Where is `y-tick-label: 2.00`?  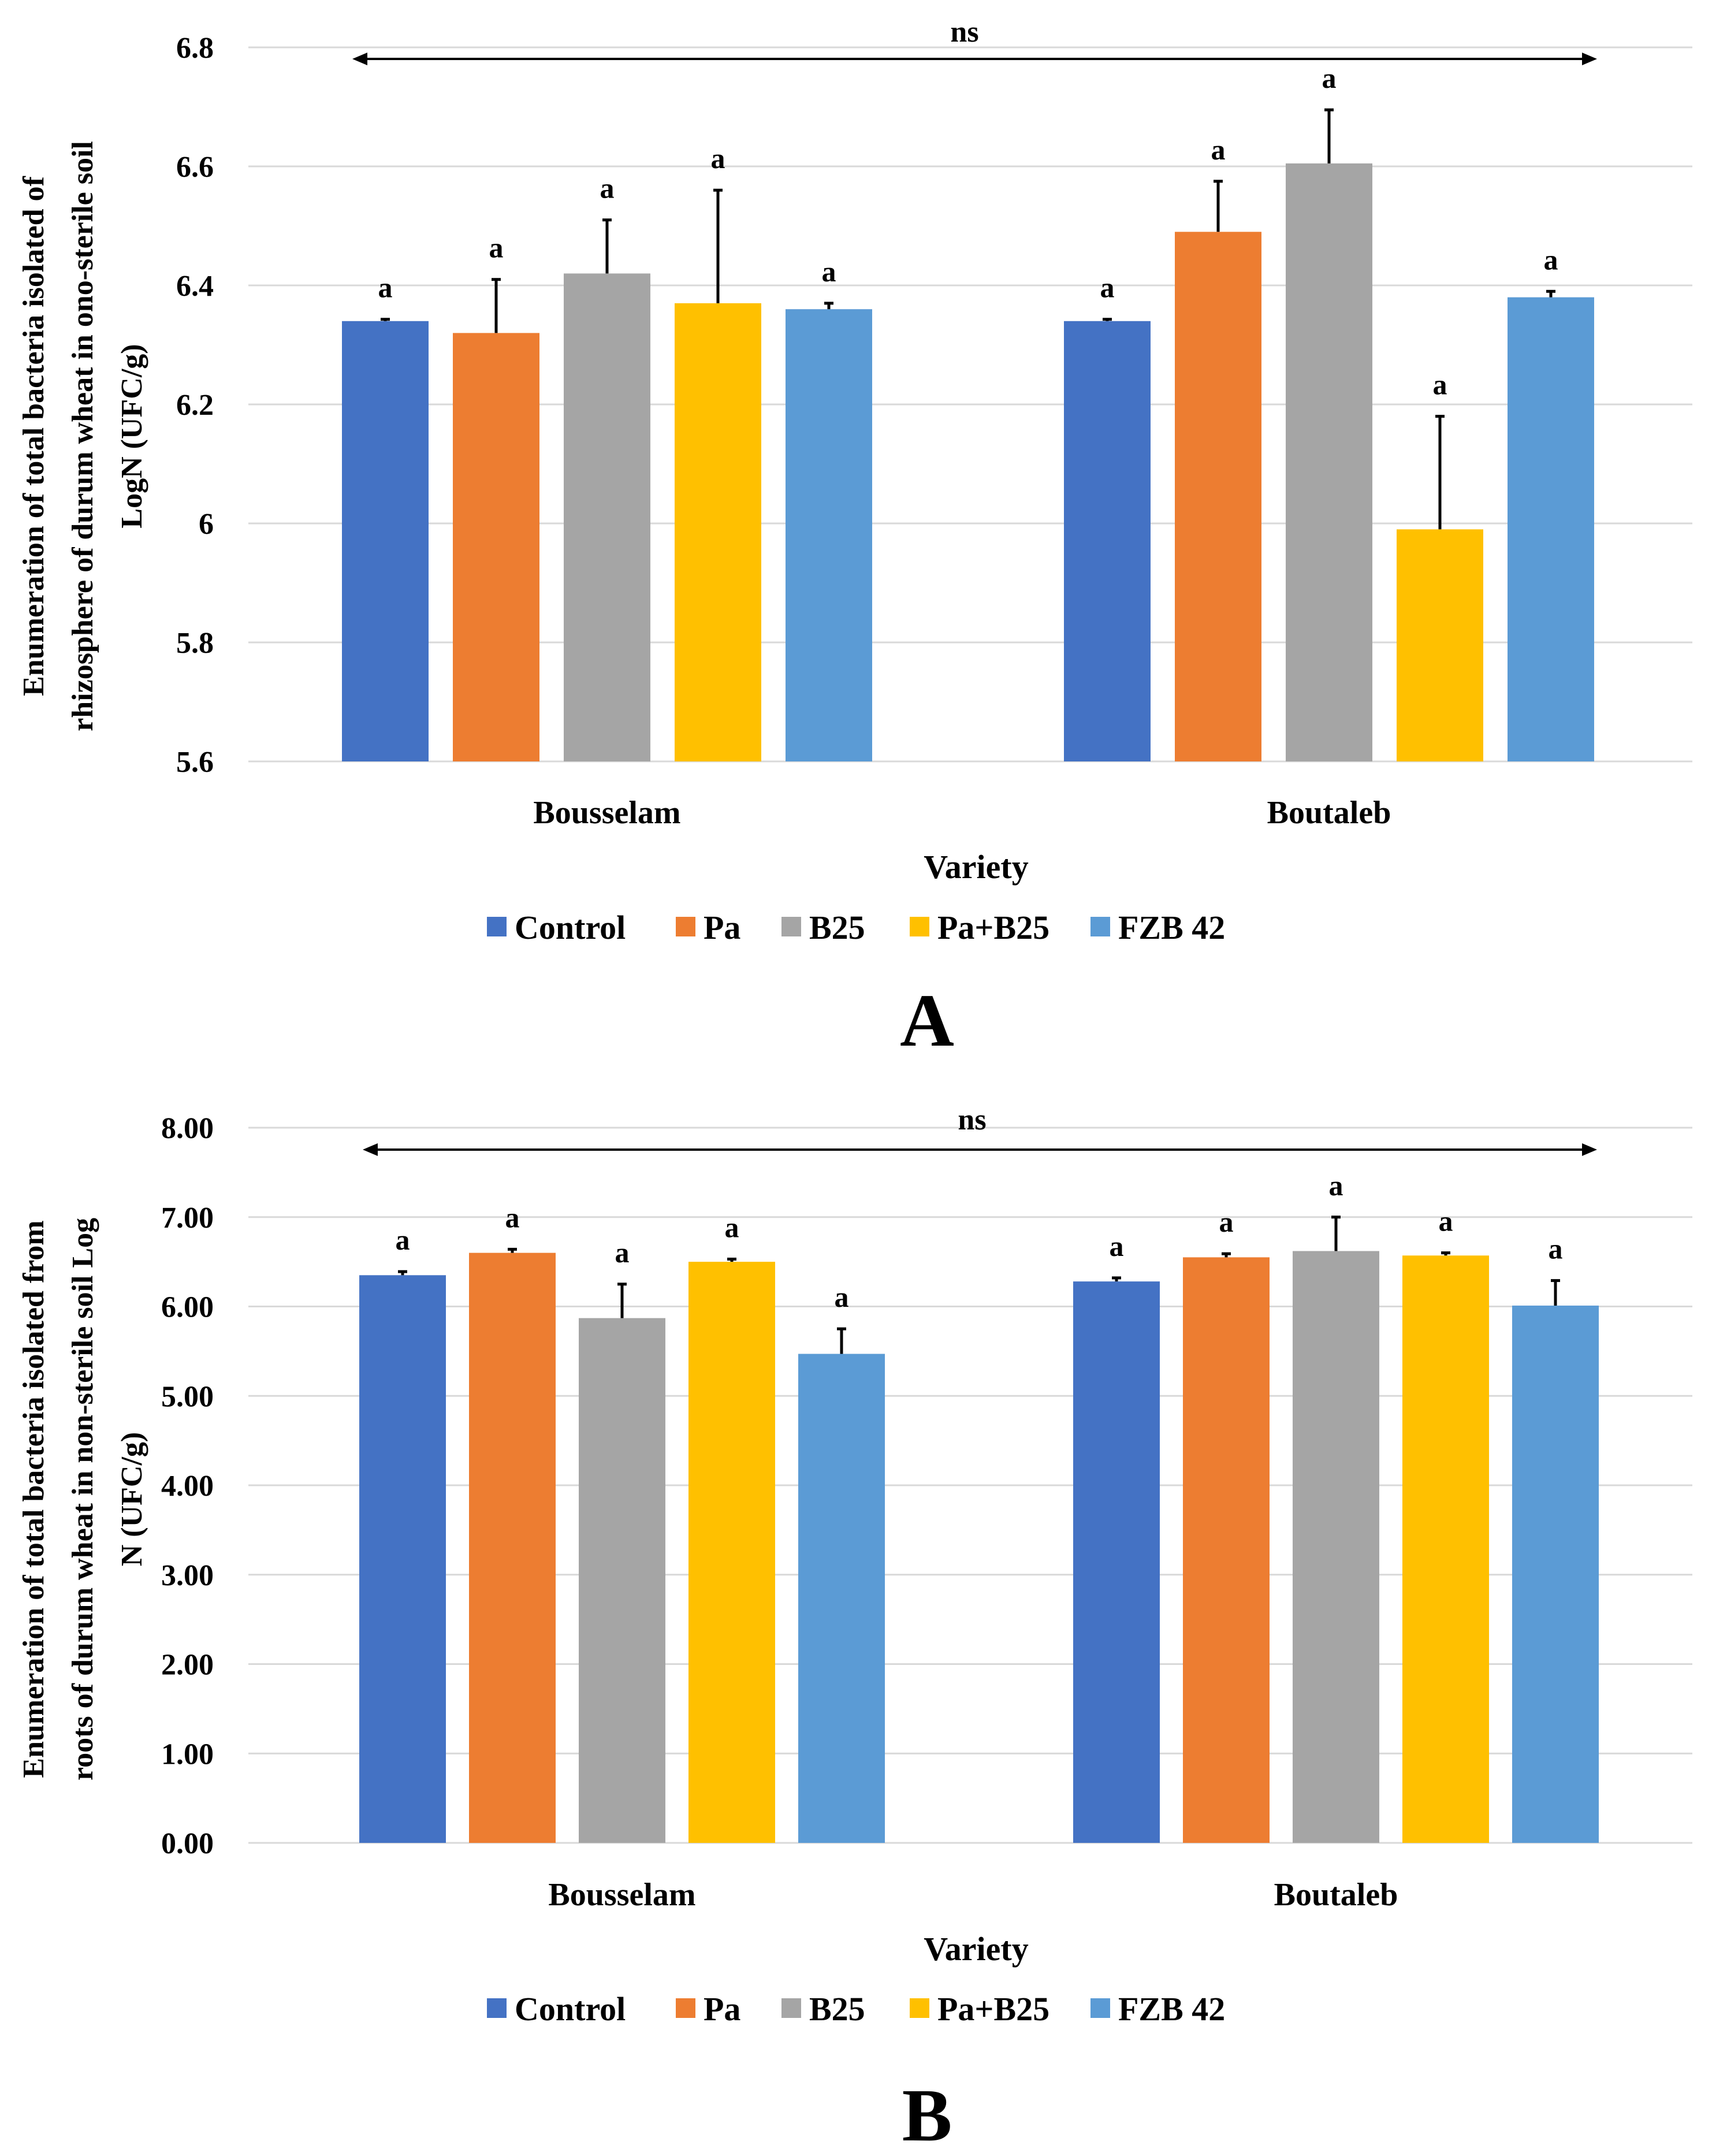
y-tick-label: 2.00 is located at coordinates (187, 1666).